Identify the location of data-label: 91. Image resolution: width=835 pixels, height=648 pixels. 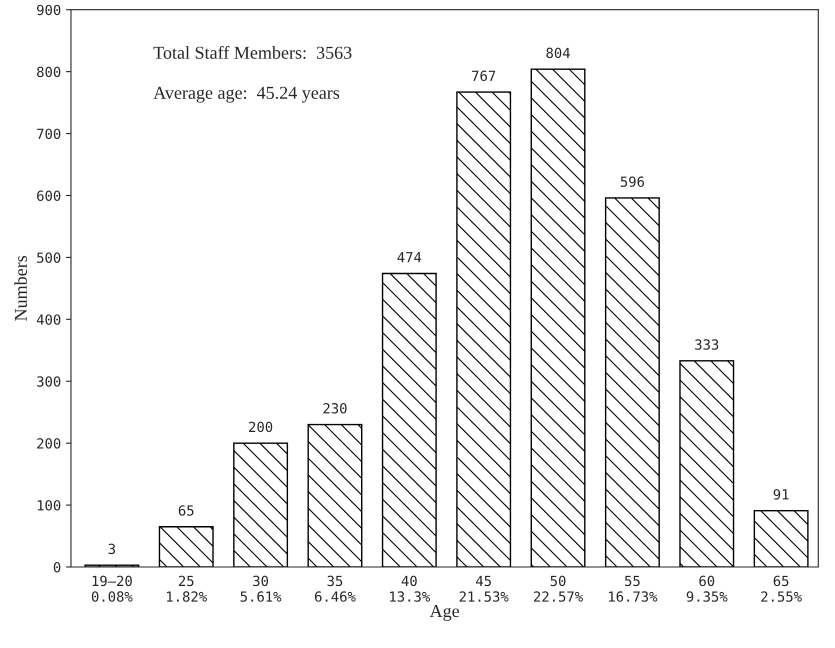
(781, 494).